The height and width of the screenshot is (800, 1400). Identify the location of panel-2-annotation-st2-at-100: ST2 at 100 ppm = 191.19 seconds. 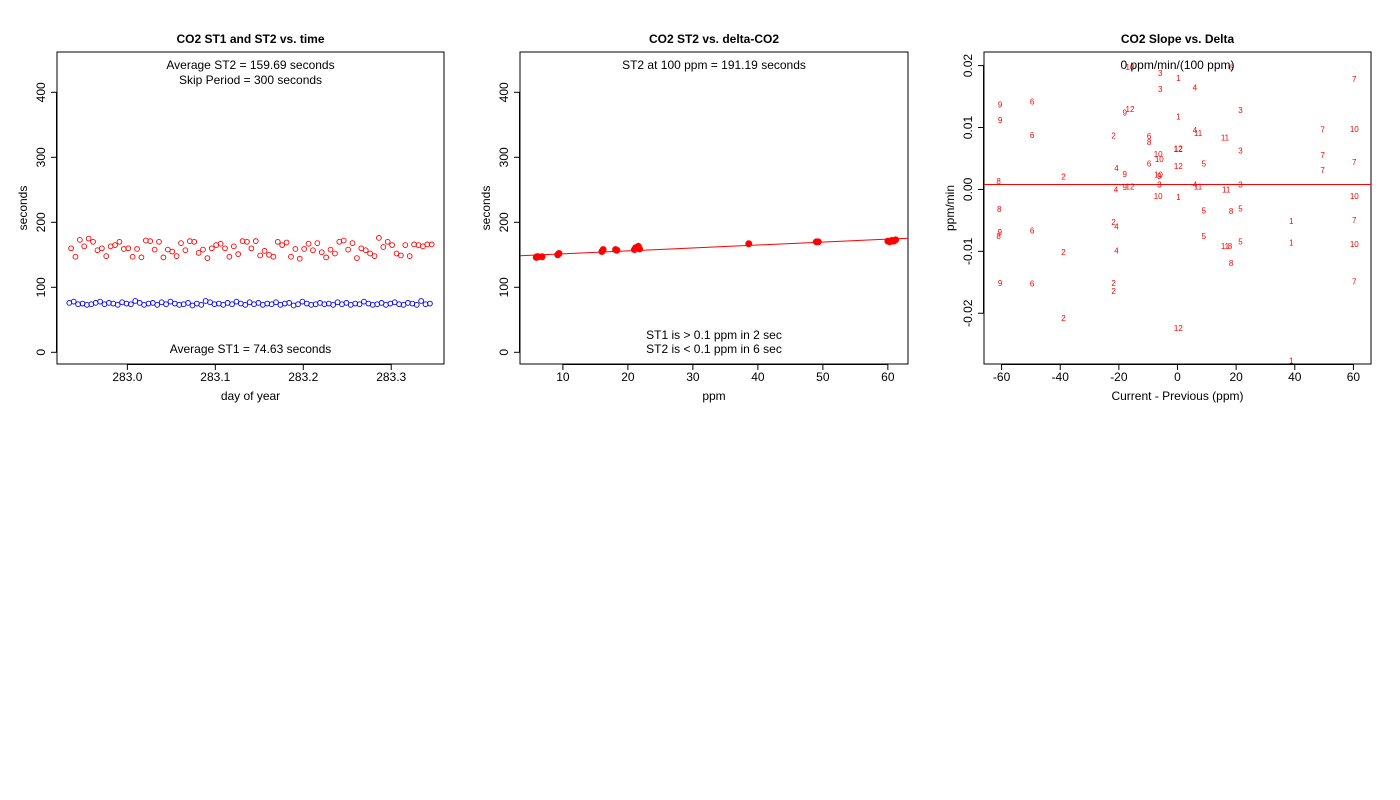
(714, 65).